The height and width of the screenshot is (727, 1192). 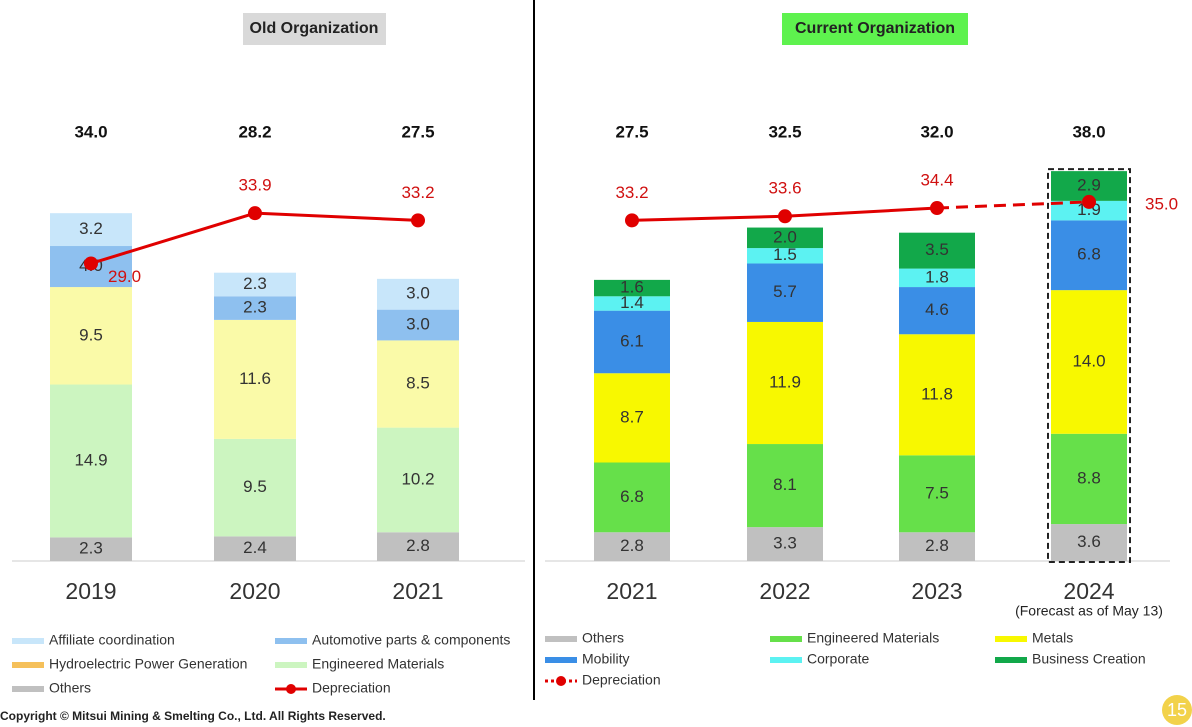 I want to click on x-tick-label: 2019, so click(x=90, y=591).